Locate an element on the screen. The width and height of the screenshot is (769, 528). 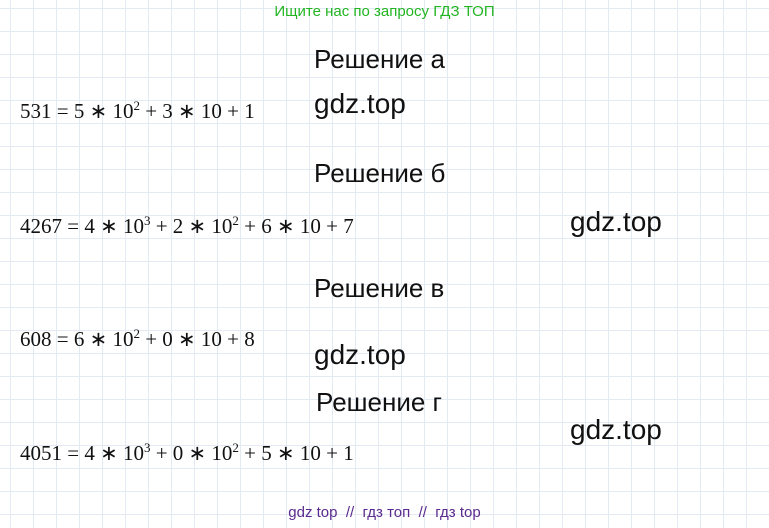
eq-part: + 0 ∗ 10 + 8 is located at coordinates (197, 339).